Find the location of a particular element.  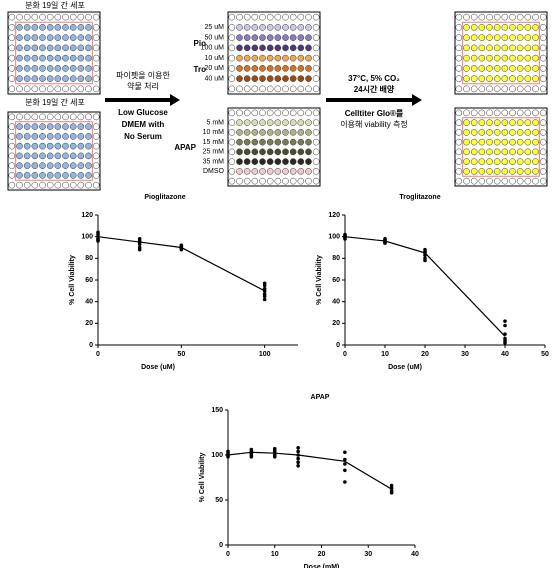

x-tick-label: 50 is located at coordinates (545, 354).